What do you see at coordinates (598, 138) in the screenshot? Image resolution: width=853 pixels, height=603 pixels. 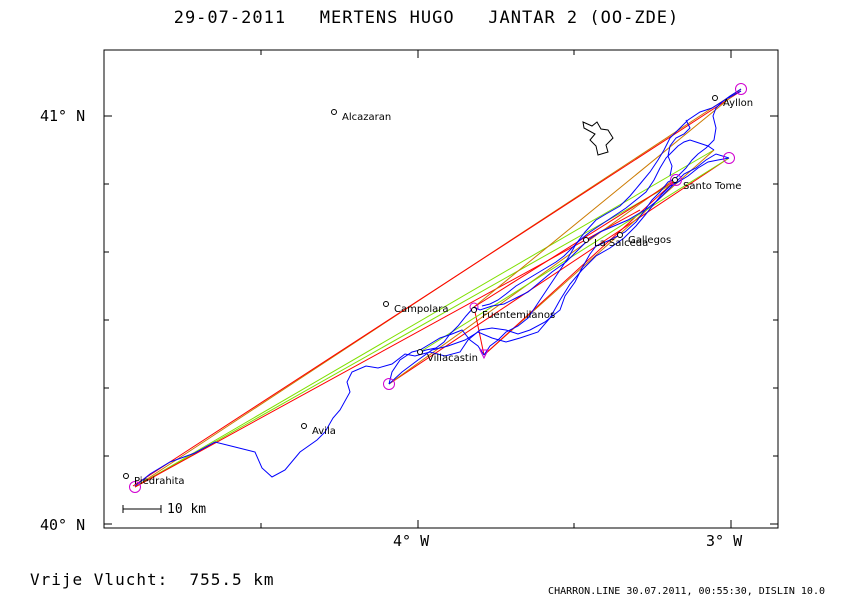 I see `lake-outline` at bounding box center [598, 138].